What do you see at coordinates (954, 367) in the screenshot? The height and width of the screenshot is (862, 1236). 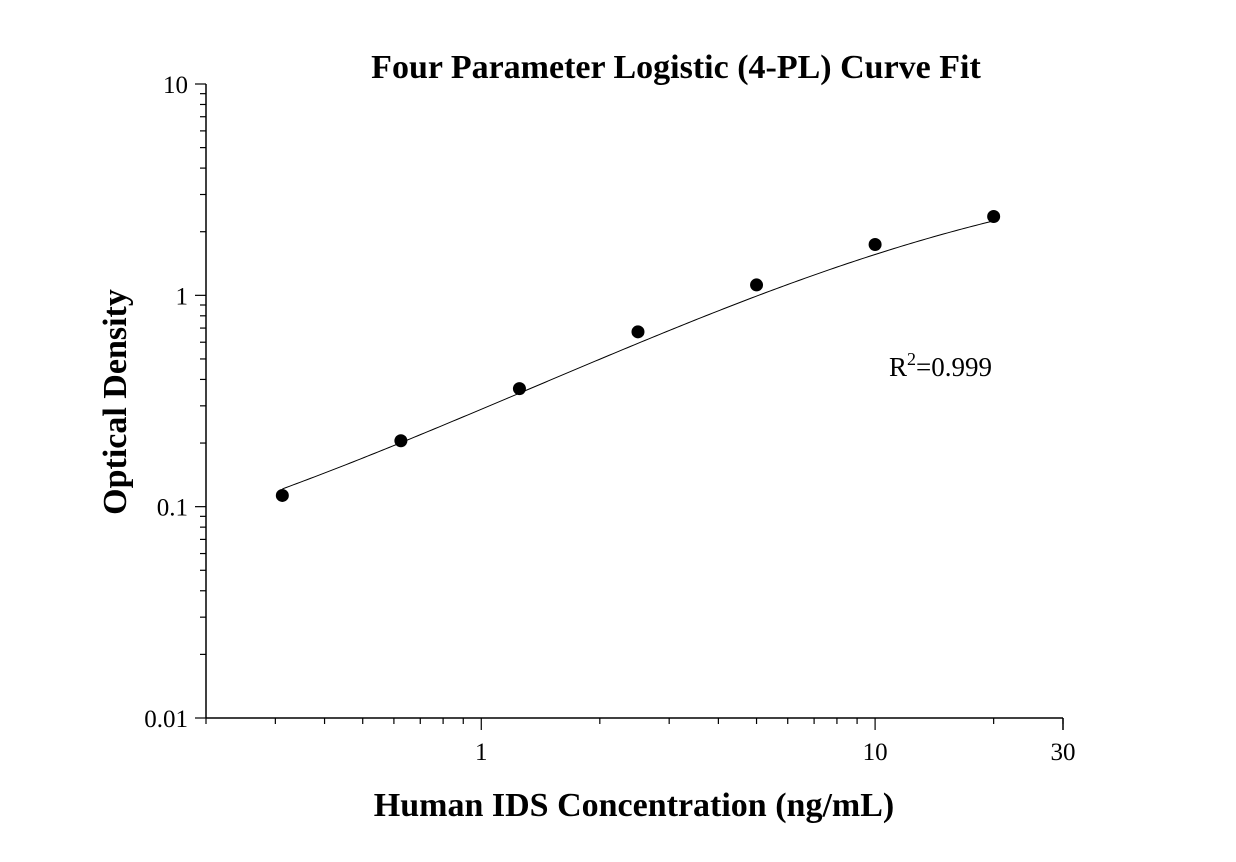 I see `r-squared-value: =0.999` at bounding box center [954, 367].